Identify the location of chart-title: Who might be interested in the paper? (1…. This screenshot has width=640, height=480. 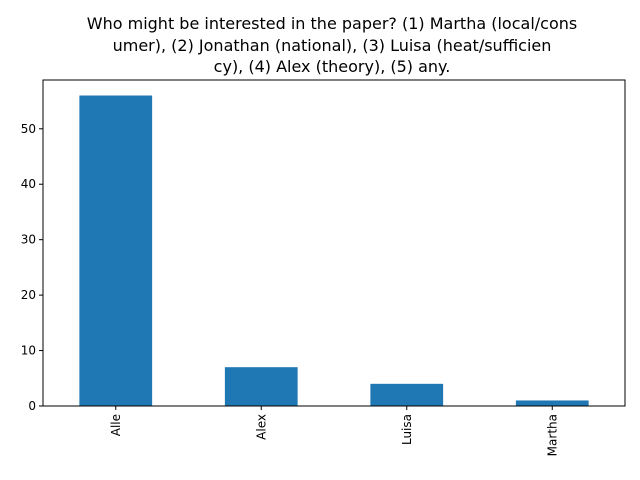
(332, 45).